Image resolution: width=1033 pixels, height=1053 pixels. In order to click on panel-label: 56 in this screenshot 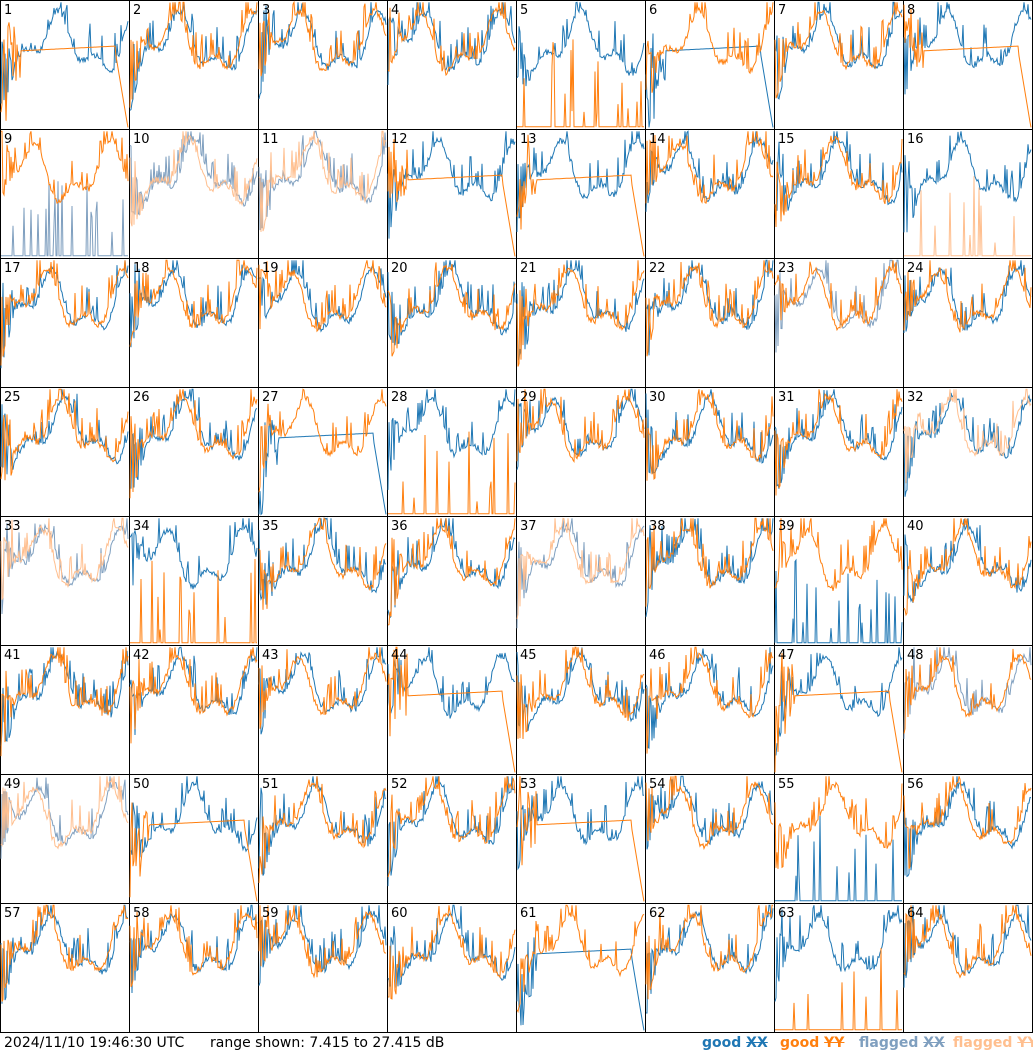, I will do `click(915, 784)`.